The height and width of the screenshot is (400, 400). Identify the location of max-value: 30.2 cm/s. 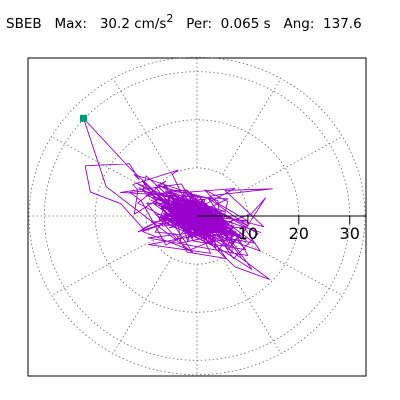
(133, 24).